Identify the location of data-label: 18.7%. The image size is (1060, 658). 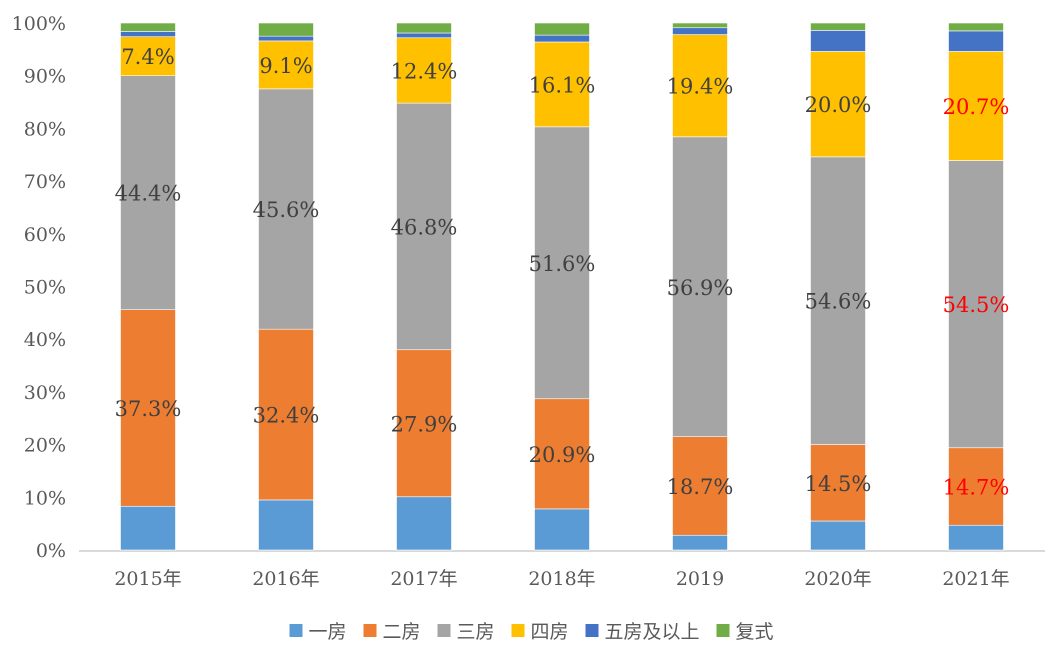
(700, 487).